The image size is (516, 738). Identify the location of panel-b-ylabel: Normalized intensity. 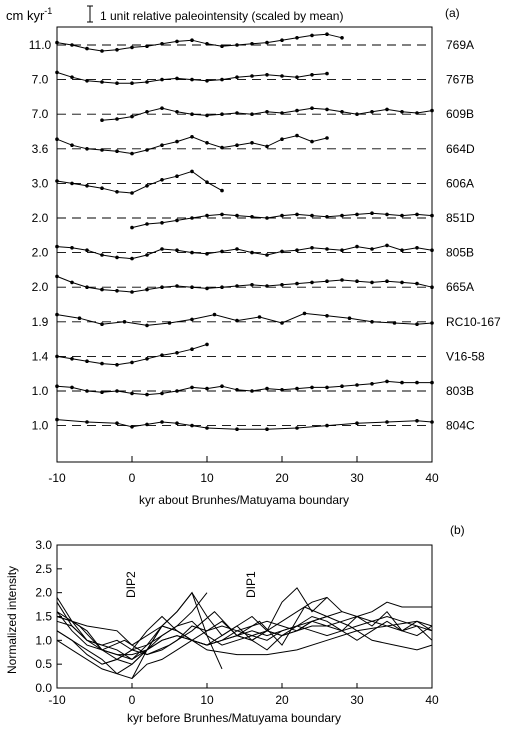
(12, 620).